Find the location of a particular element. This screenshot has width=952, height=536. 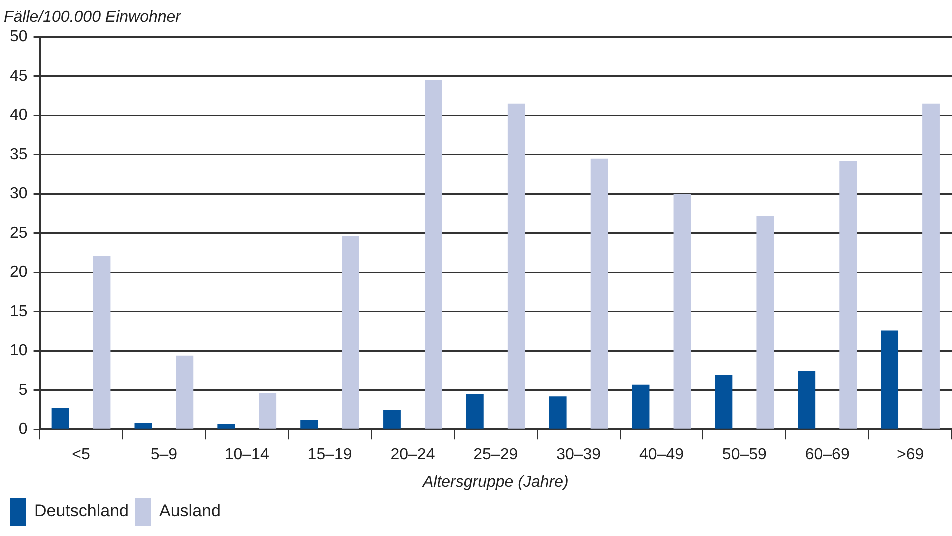

y-tick-label: 15 is located at coordinates (19, 311).